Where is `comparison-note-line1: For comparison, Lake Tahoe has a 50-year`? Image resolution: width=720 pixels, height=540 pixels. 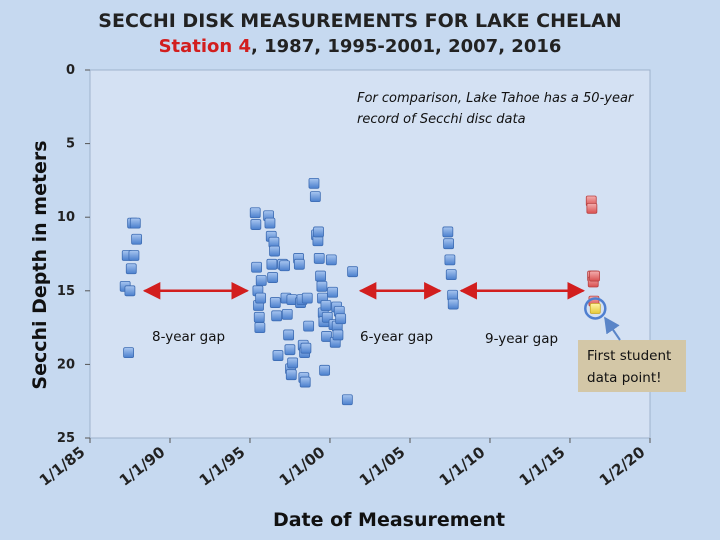 comparison-note-line1: For comparison, Lake Tahoe has a 50-year is located at coordinates (496, 98).